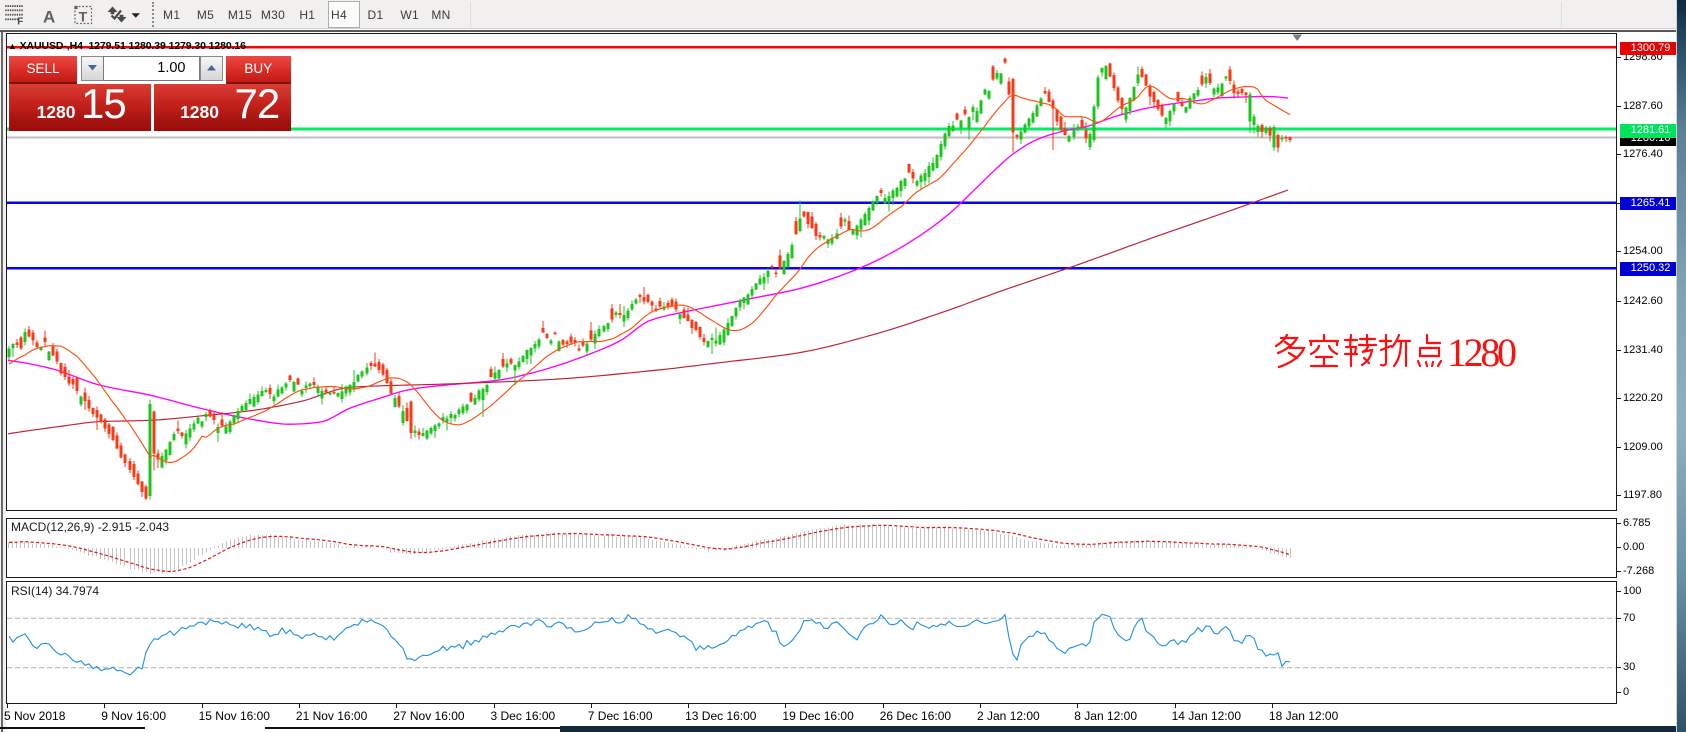 This screenshot has width=1686, height=732. What do you see at coordinates (1482, 352) in the screenshot?
I see `svg-text: 1280` at bounding box center [1482, 352].